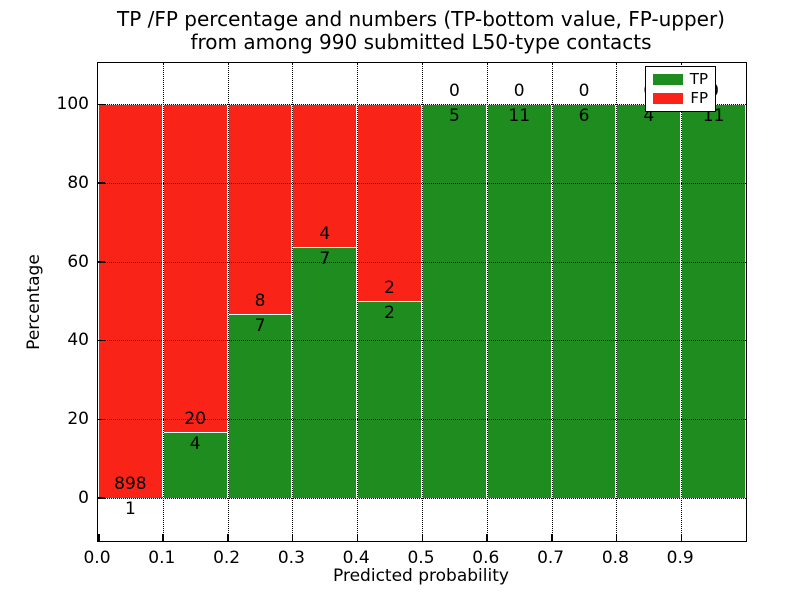 The image size is (800, 600). I want to click on legend-swatch-tp, so click(668, 79).